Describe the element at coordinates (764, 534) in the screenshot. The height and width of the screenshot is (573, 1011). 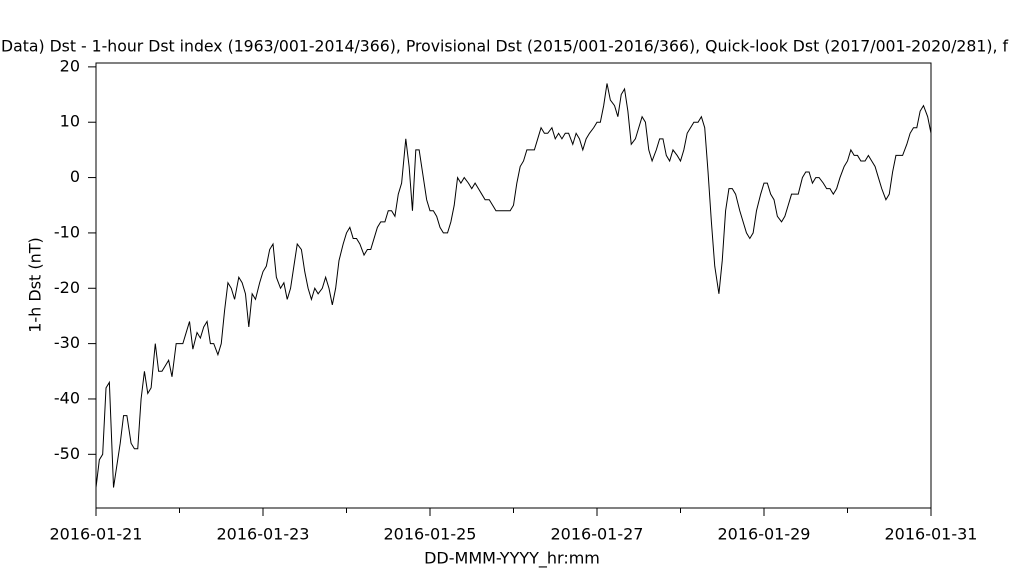
I see `x-tick-label: 2016-01-29` at that location.